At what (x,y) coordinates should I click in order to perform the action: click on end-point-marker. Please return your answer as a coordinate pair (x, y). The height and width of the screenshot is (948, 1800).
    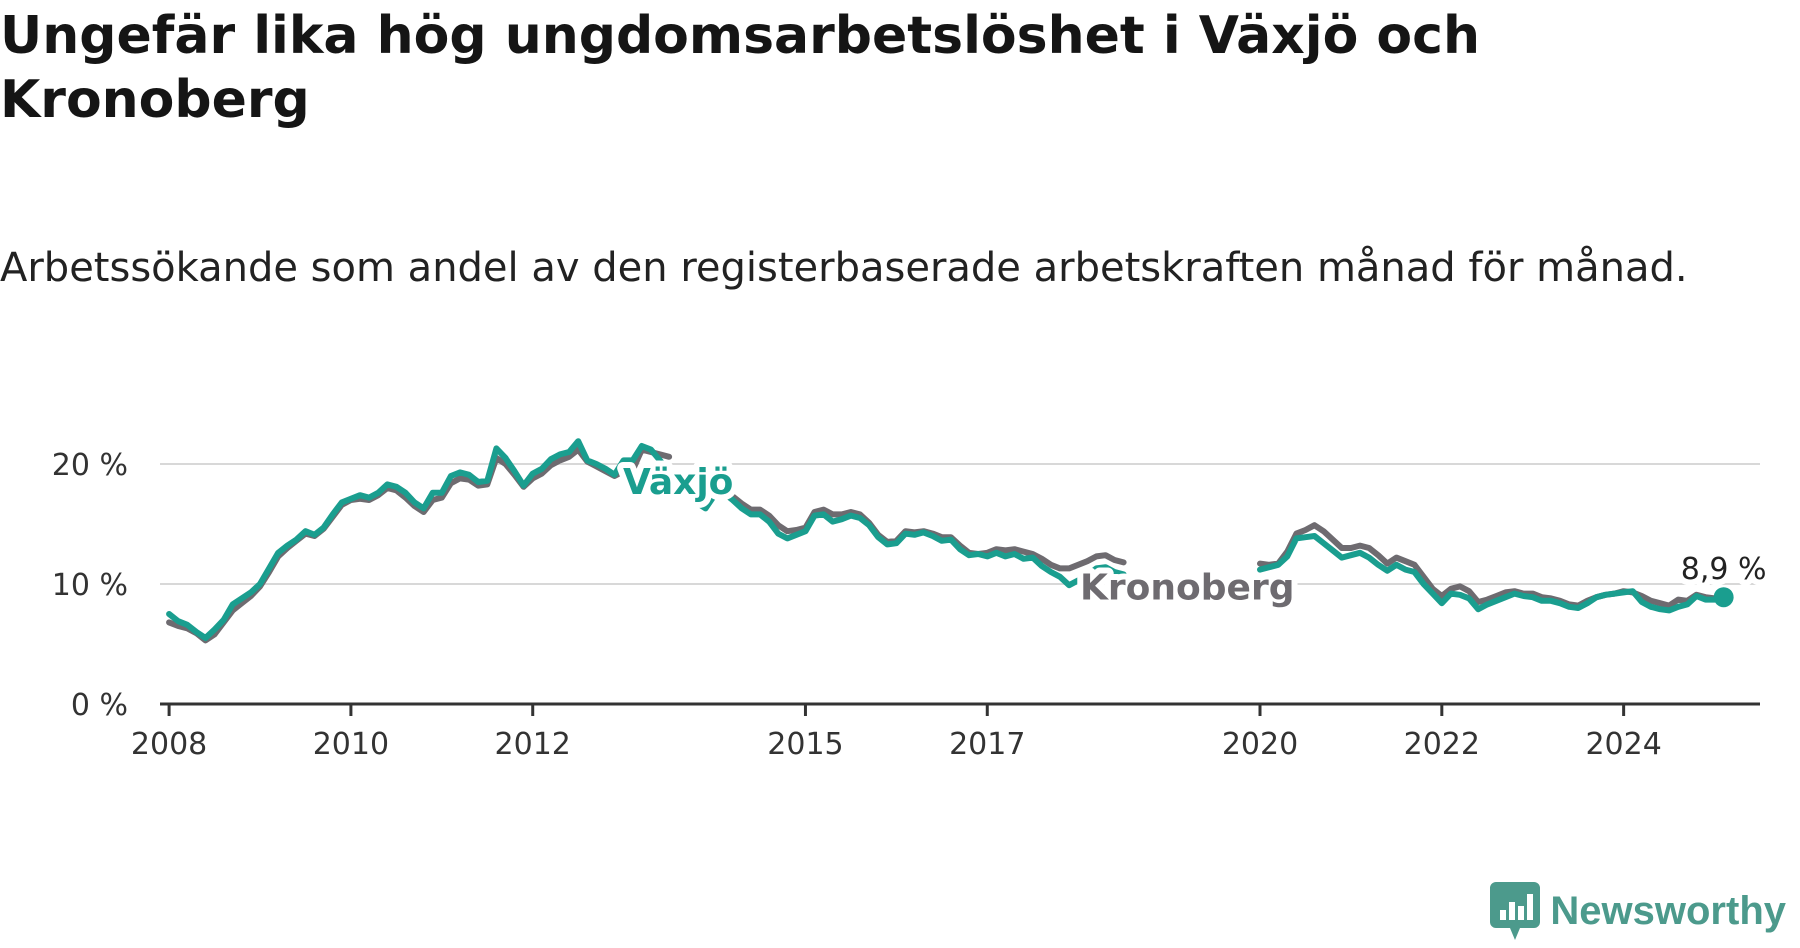
    Looking at the image, I should click on (1723, 597).